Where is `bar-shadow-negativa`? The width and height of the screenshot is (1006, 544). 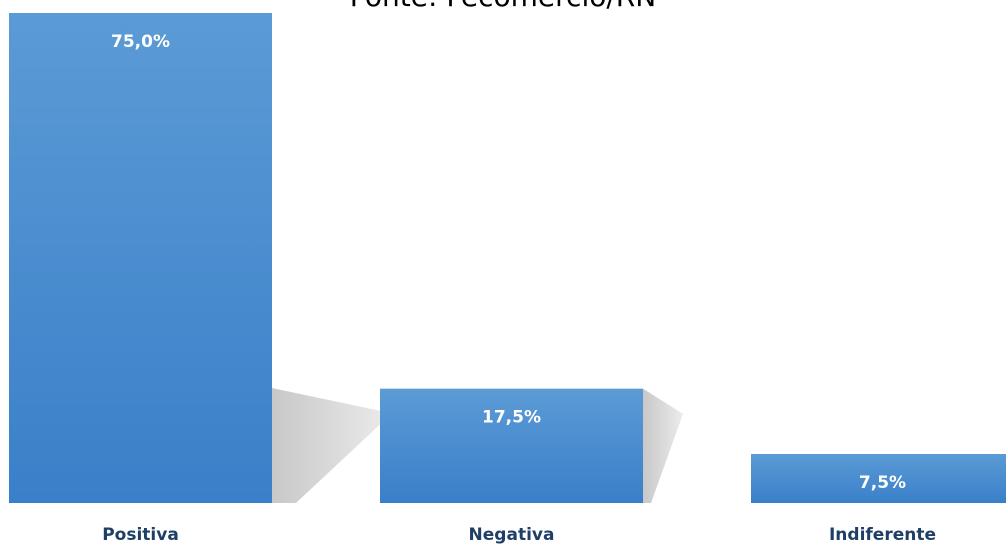 bar-shadow-negativa is located at coordinates (663, 445).